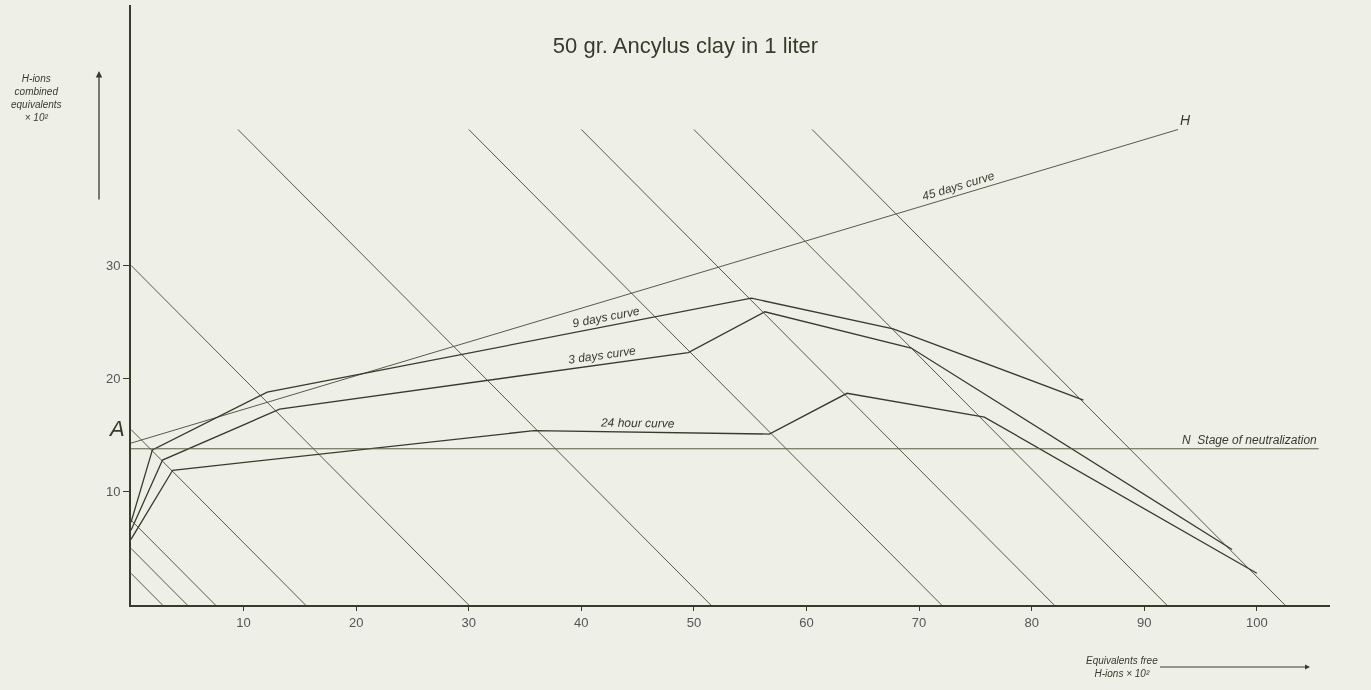 This screenshot has height=690, width=1371. Describe the element at coordinates (1250, 440) in the screenshot. I see `ref-line-label: N Stage of neutralization` at that location.